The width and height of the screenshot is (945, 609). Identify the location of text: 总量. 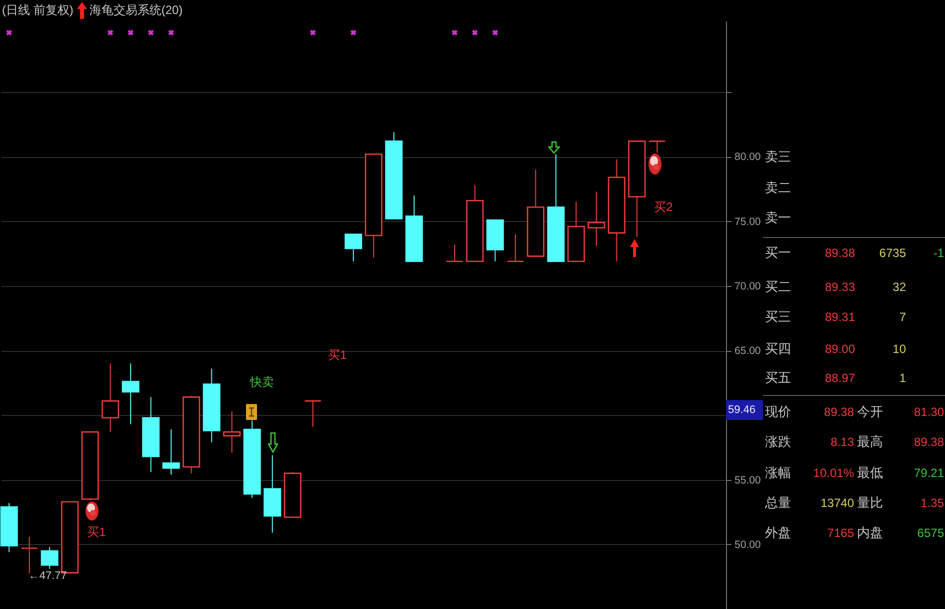
(778, 503).